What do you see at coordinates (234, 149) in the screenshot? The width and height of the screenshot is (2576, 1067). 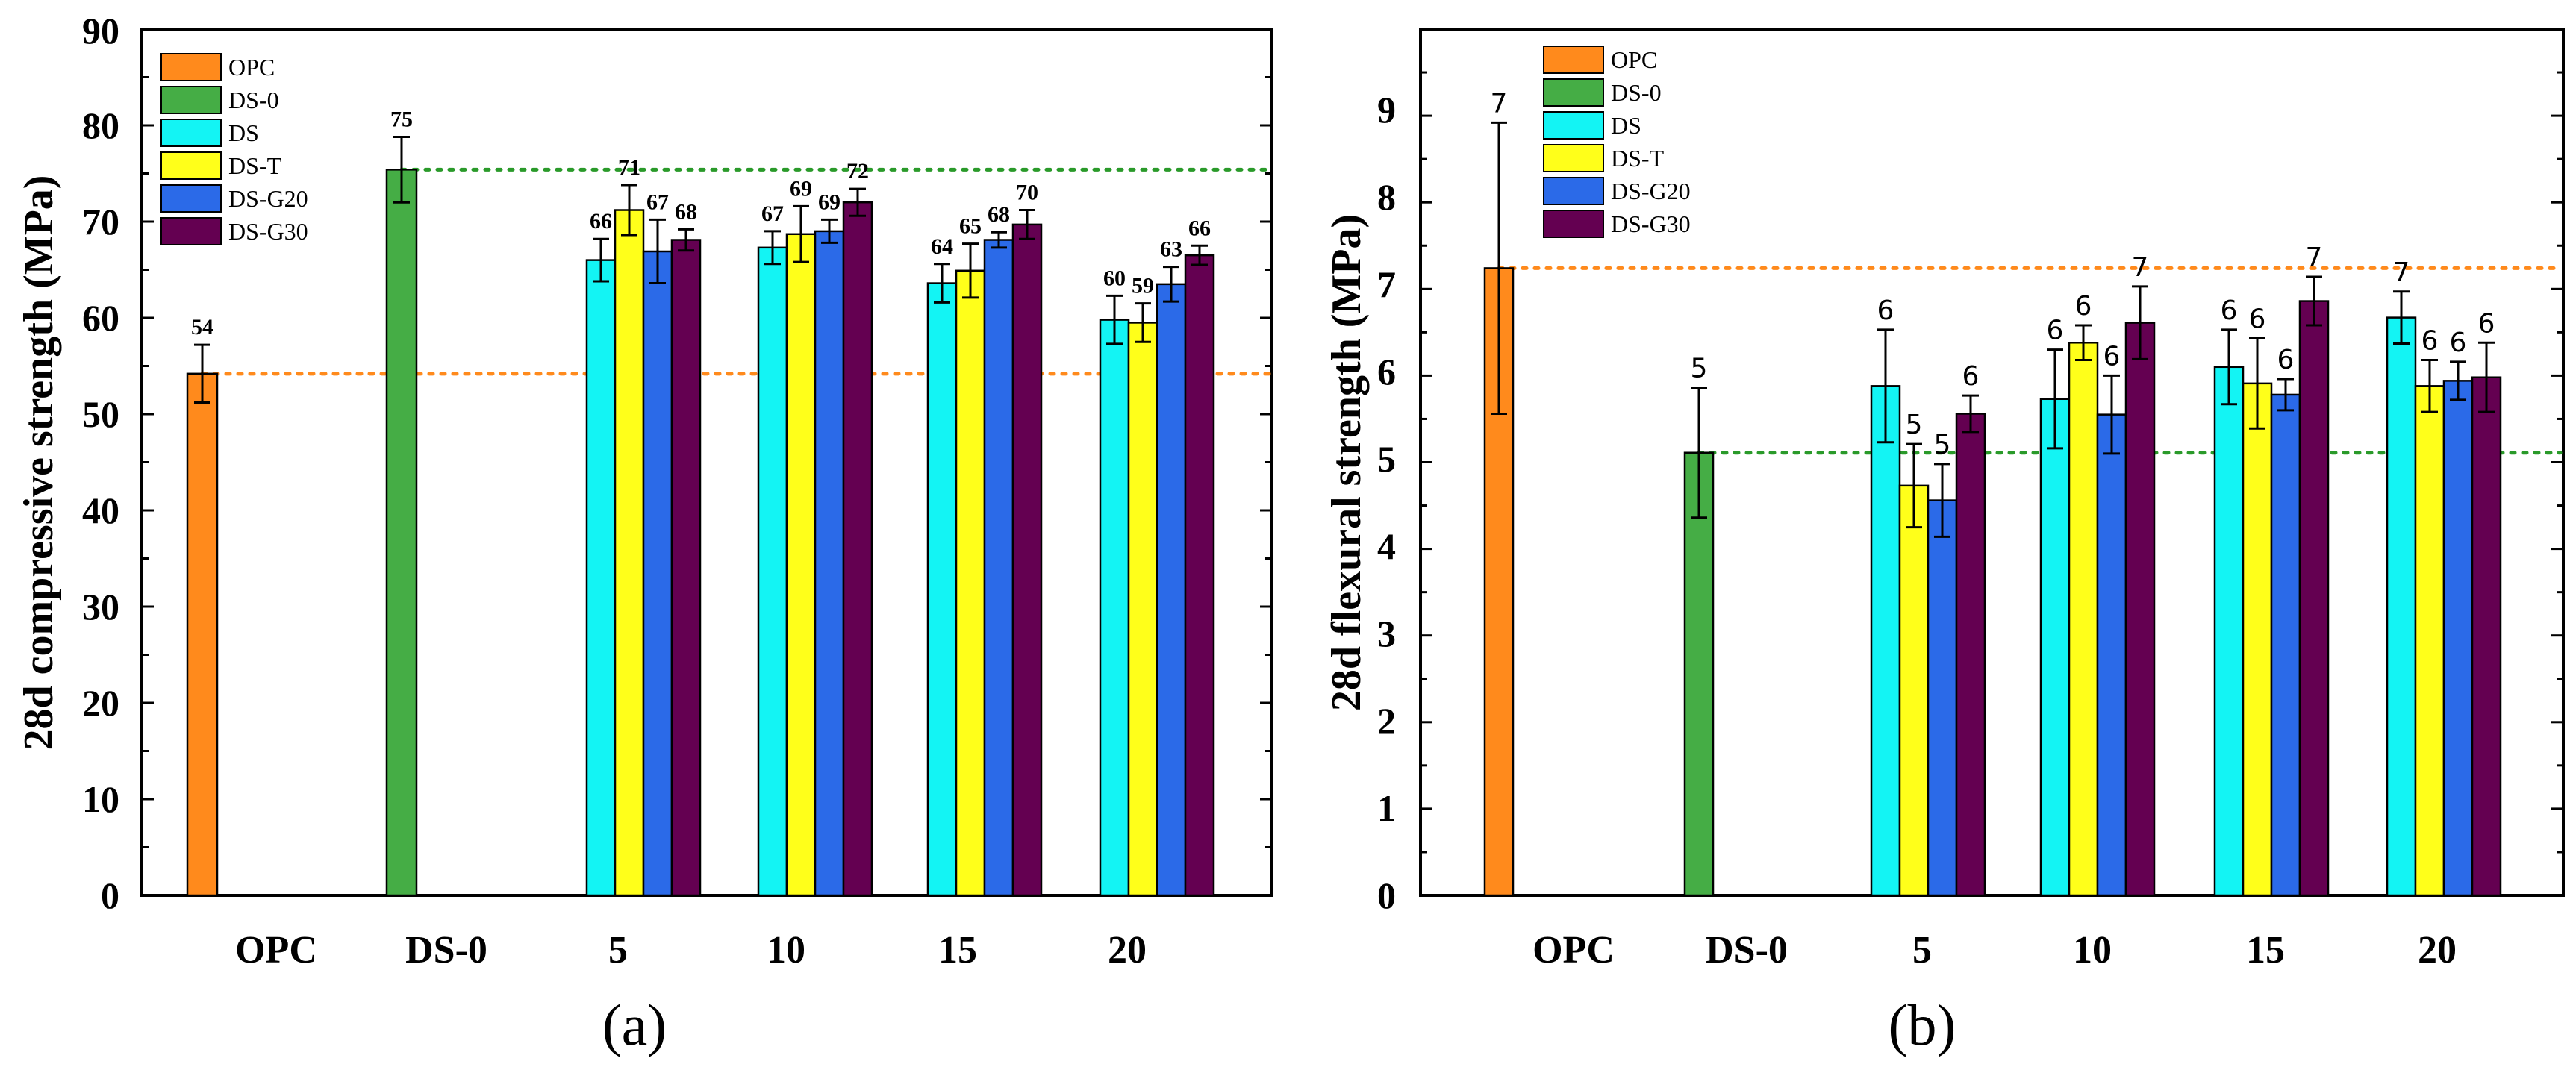 I see `legend: OPC DS-0 DS DS-T DS-G20 DS-G30` at bounding box center [234, 149].